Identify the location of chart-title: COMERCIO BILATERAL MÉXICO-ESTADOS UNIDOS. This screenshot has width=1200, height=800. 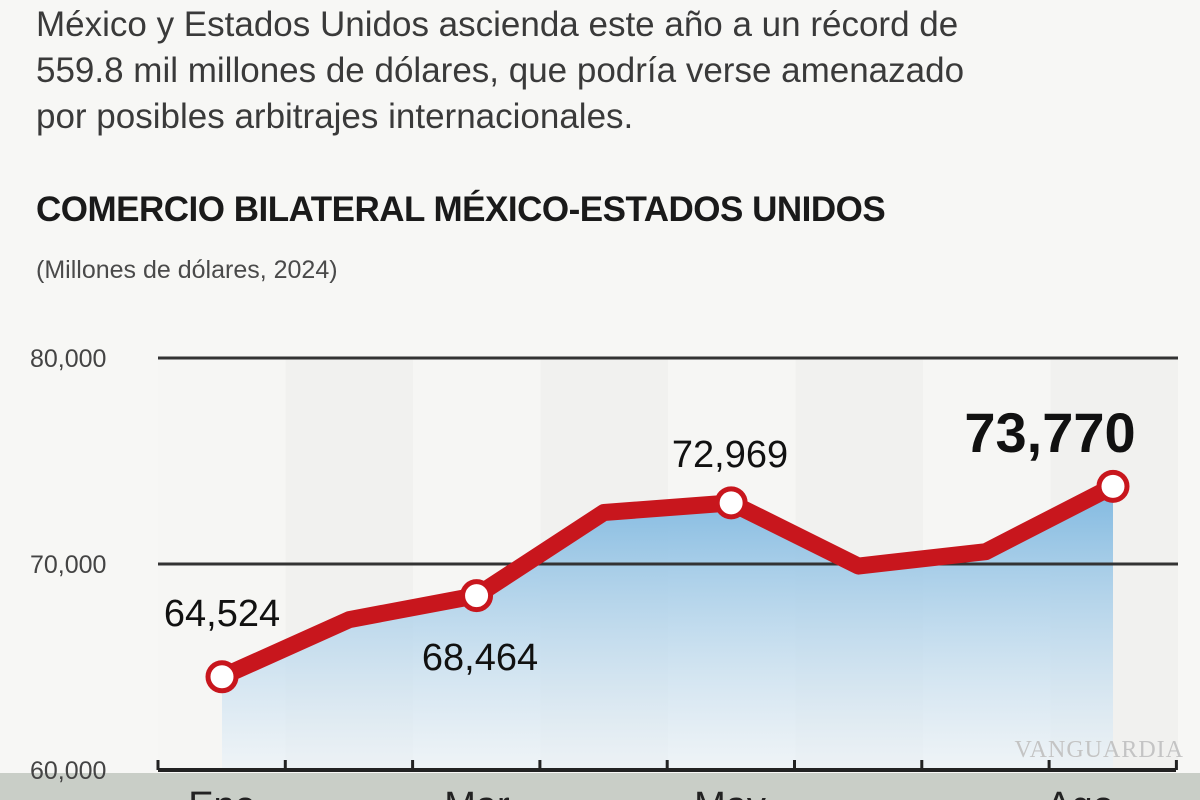
(461, 209).